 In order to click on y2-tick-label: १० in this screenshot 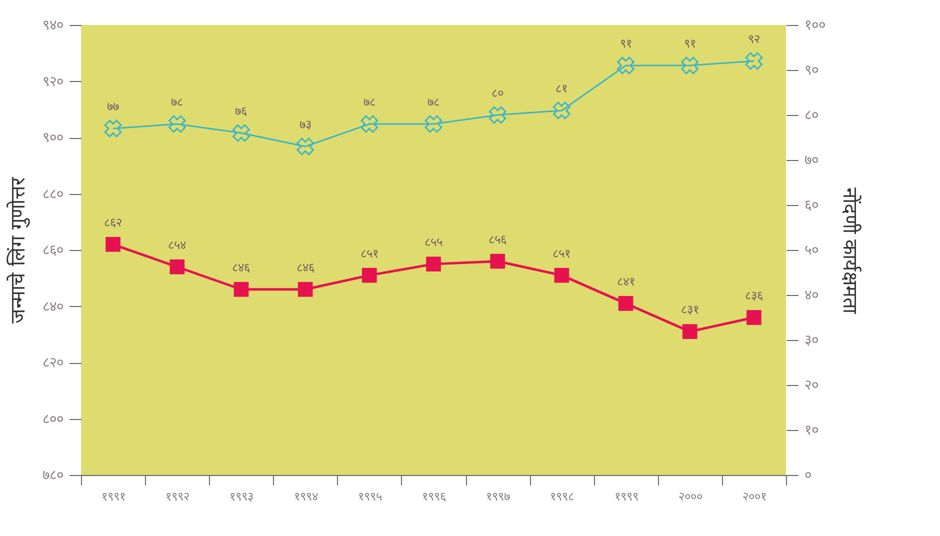, I will do `click(811, 430)`.